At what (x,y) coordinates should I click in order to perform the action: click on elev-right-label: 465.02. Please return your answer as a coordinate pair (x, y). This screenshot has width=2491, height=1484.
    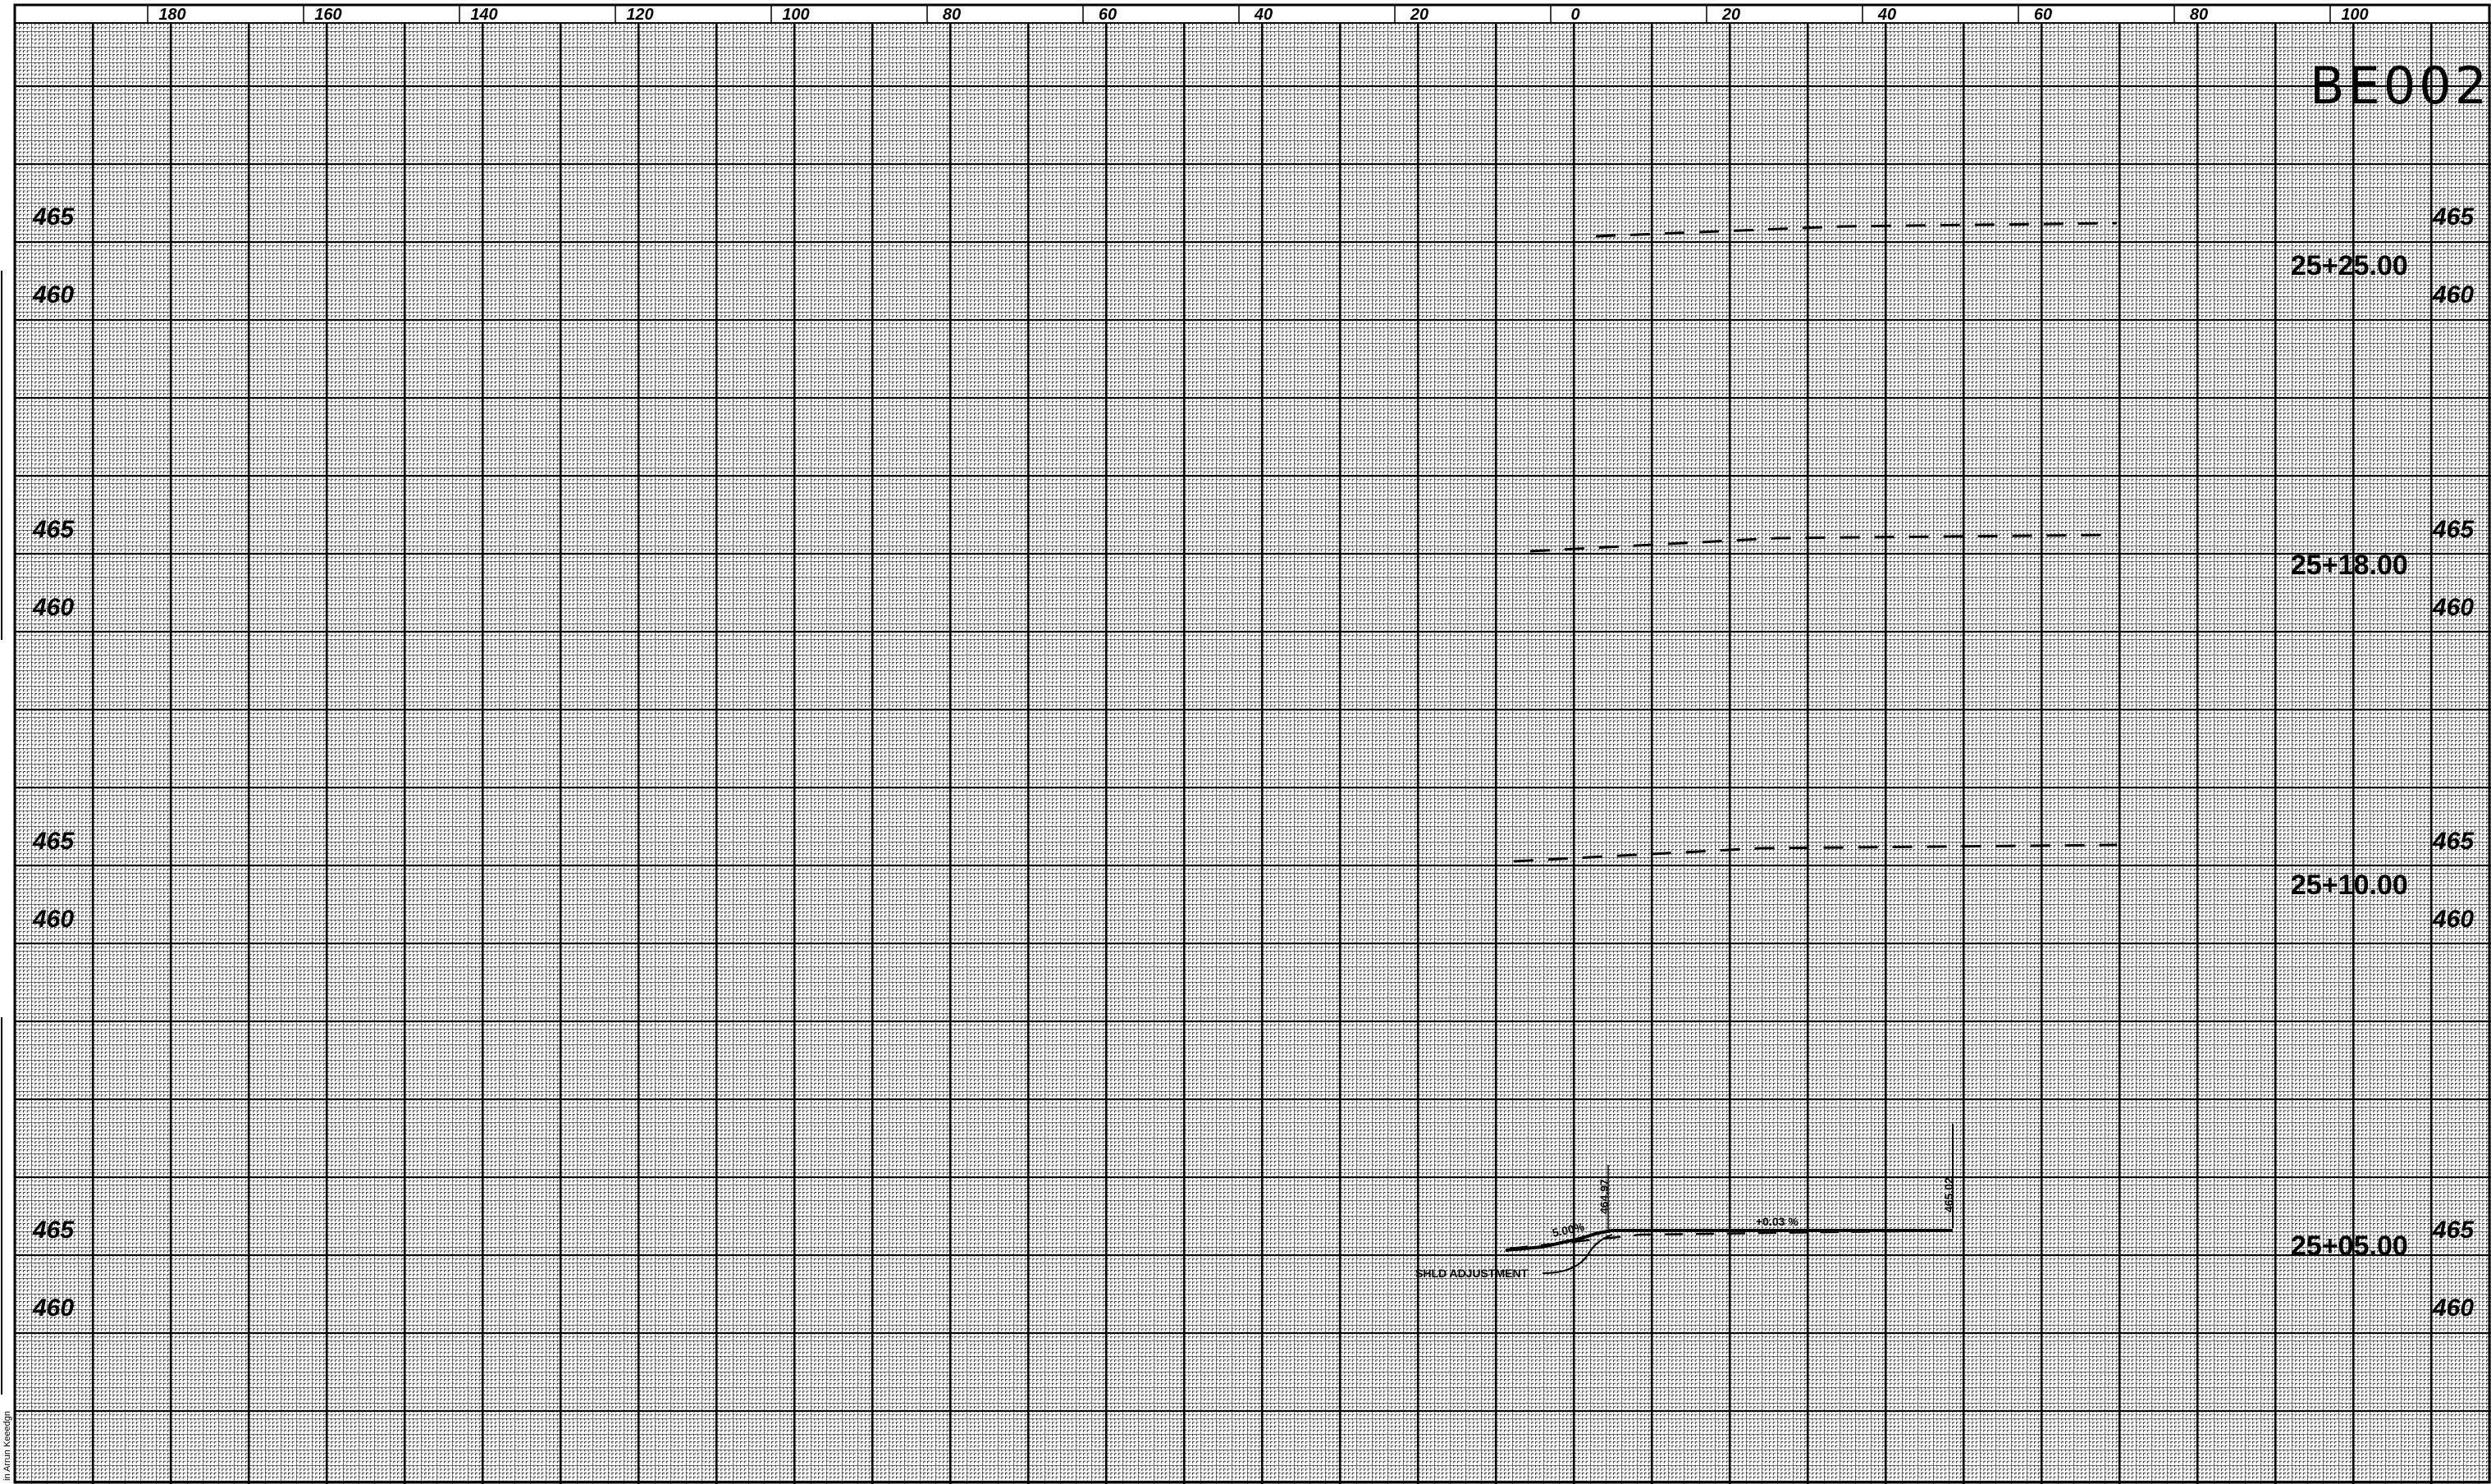
    Looking at the image, I should click on (1948, 1194).